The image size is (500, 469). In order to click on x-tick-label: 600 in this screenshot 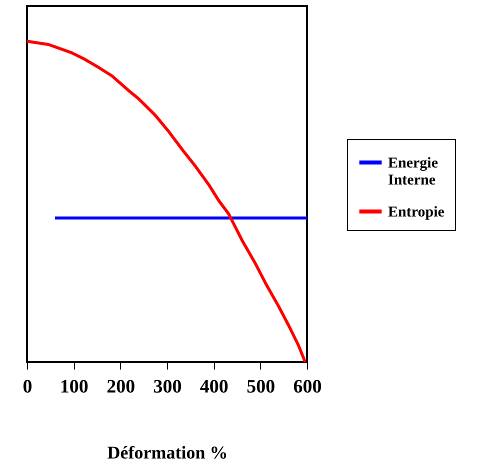, I will do `click(307, 387)`.